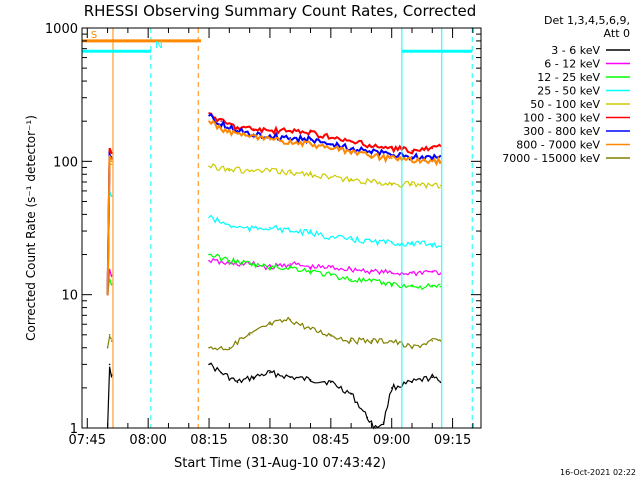 This screenshot has height=480, width=640. I want to click on annotation-label: S, so click(94, 35).